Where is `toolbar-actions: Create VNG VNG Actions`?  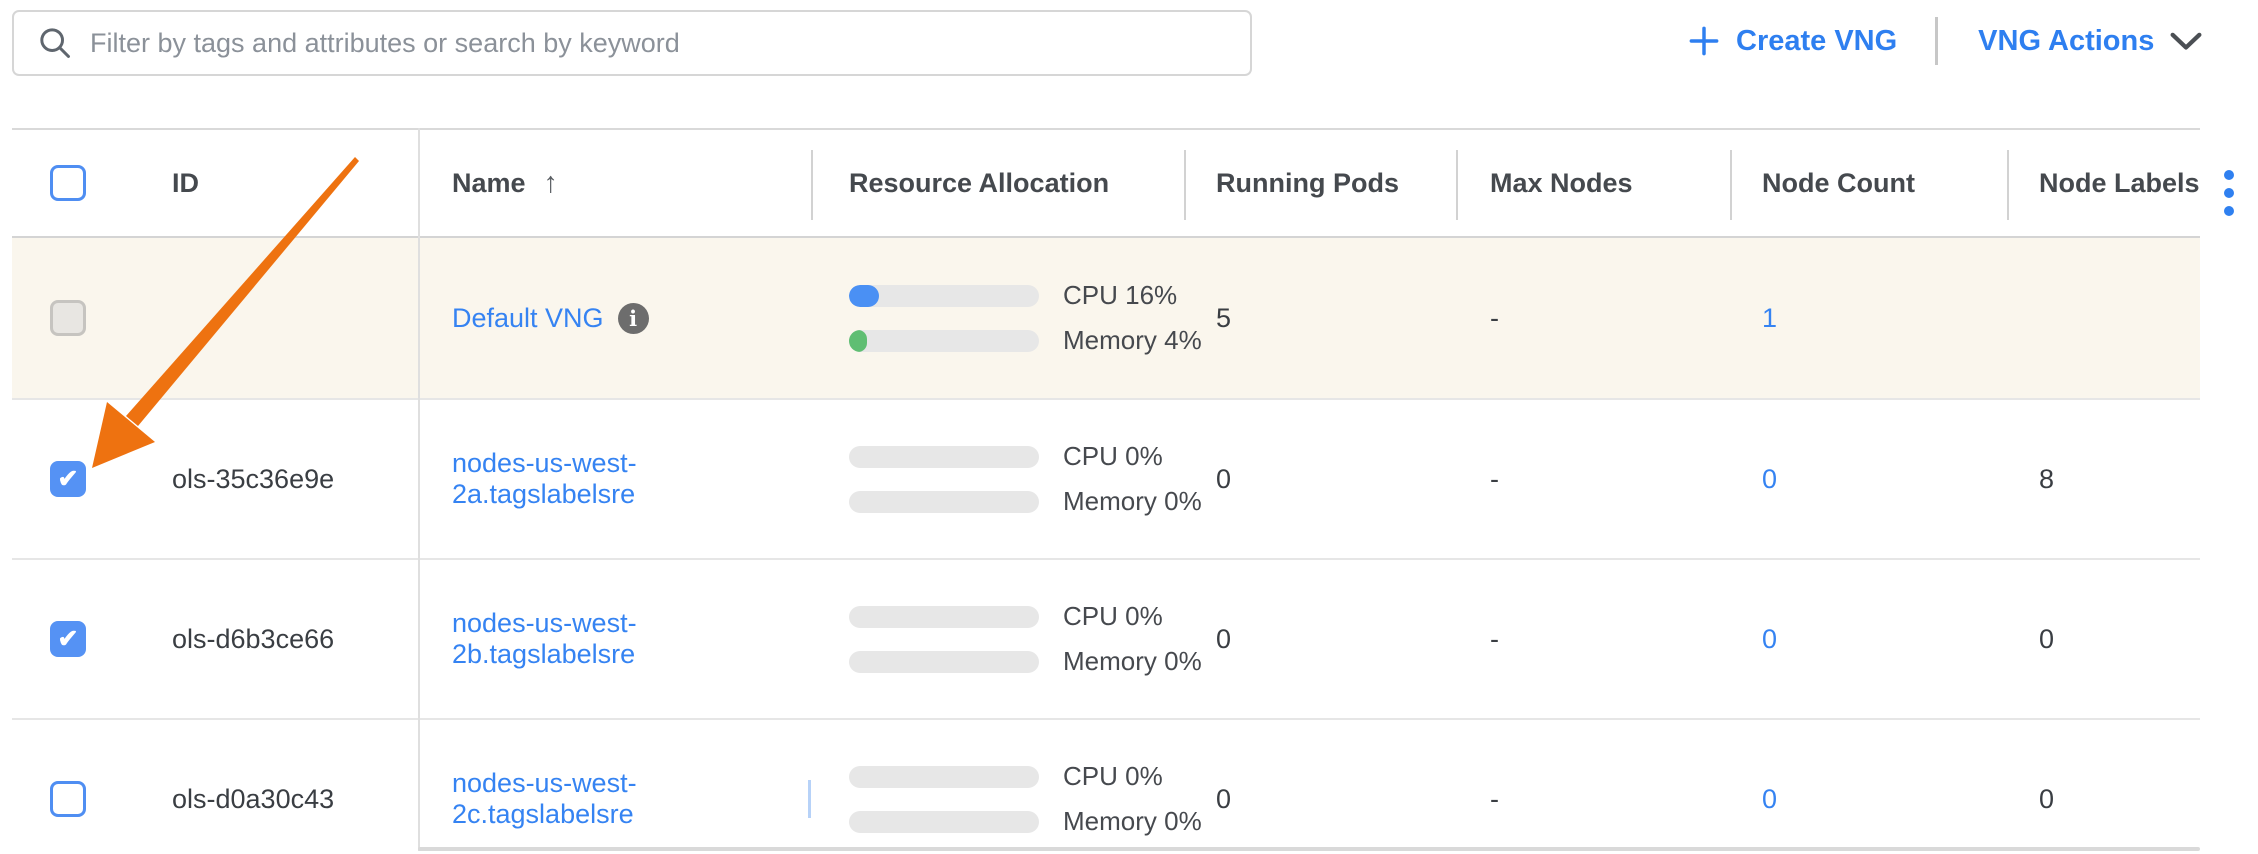
toolbar-actions: Create VNG VNG Actions is located at coordinates (1945, 41).